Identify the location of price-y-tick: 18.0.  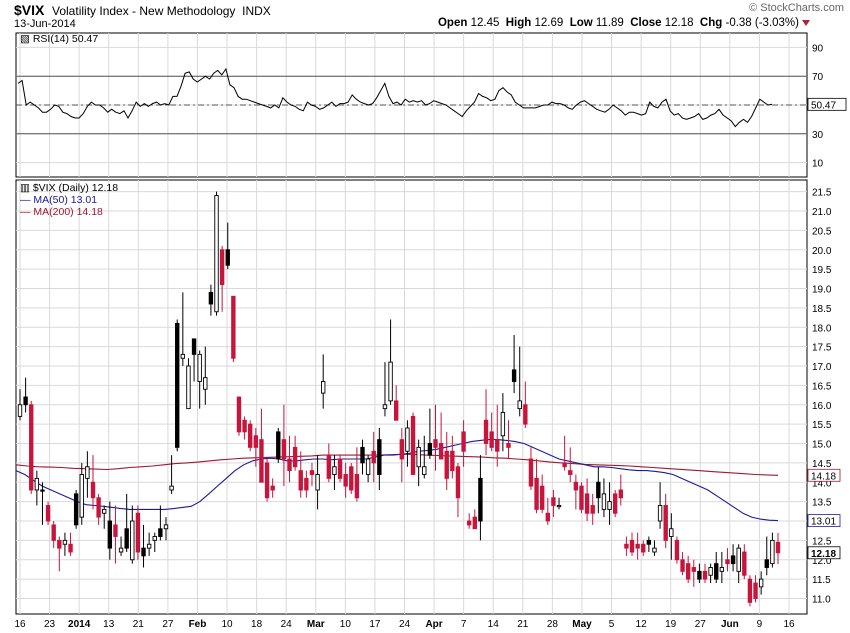
(822, 328).